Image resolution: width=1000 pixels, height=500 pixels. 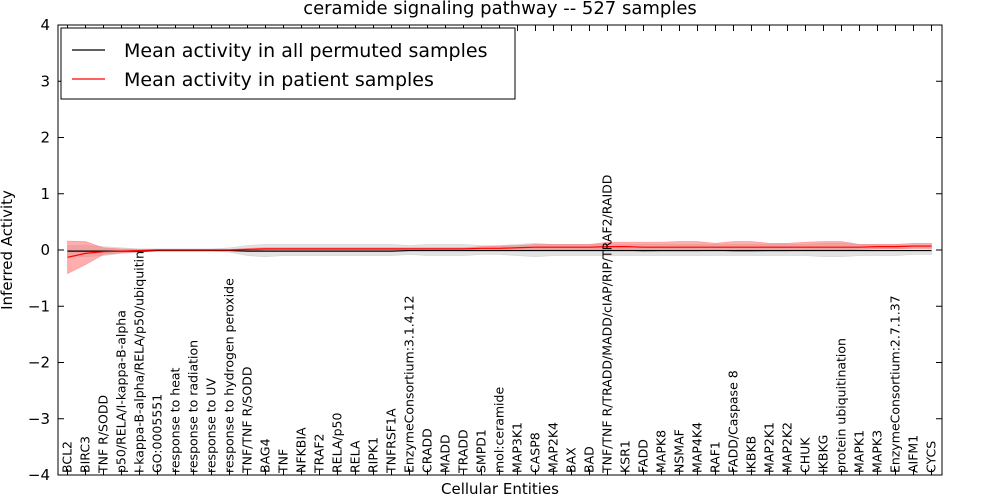 I want to click on x-tick-label: response to radiation, so click(x=193, y=406).